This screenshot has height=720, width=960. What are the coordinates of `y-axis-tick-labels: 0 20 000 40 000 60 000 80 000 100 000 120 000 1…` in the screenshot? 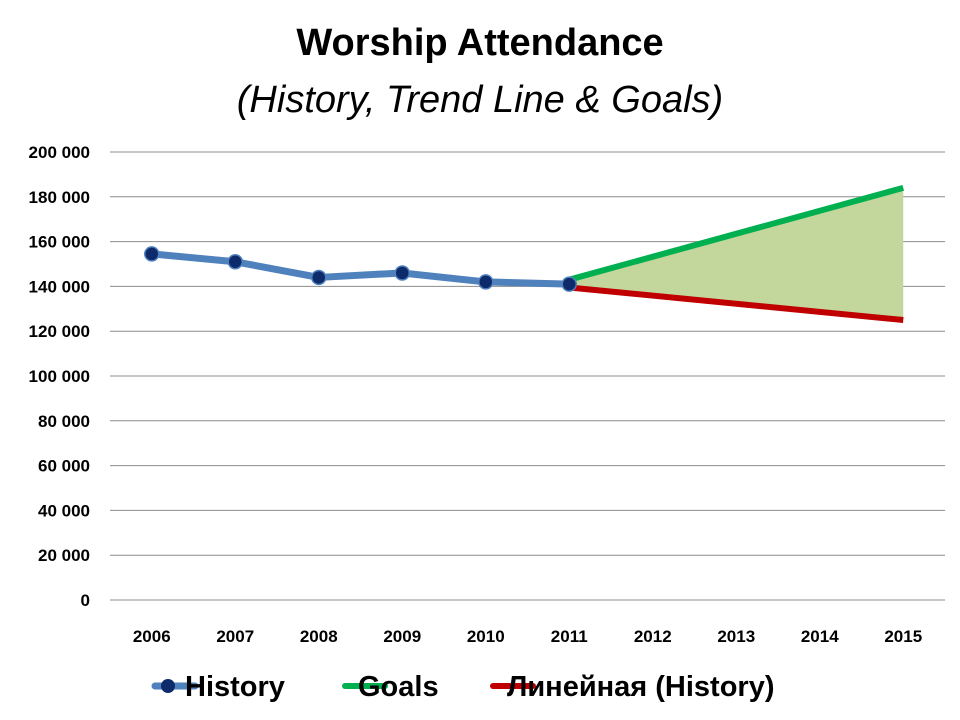 It's located at (59, 376).